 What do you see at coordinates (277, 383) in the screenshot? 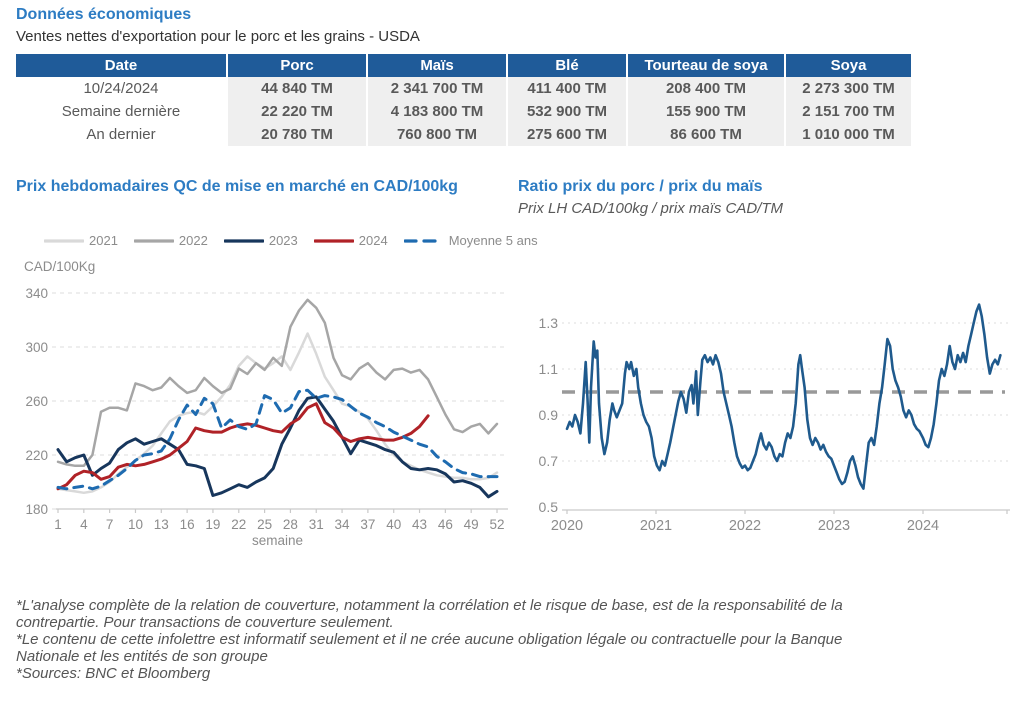
I see `series-line-2022` at bounding box center [277, 383].